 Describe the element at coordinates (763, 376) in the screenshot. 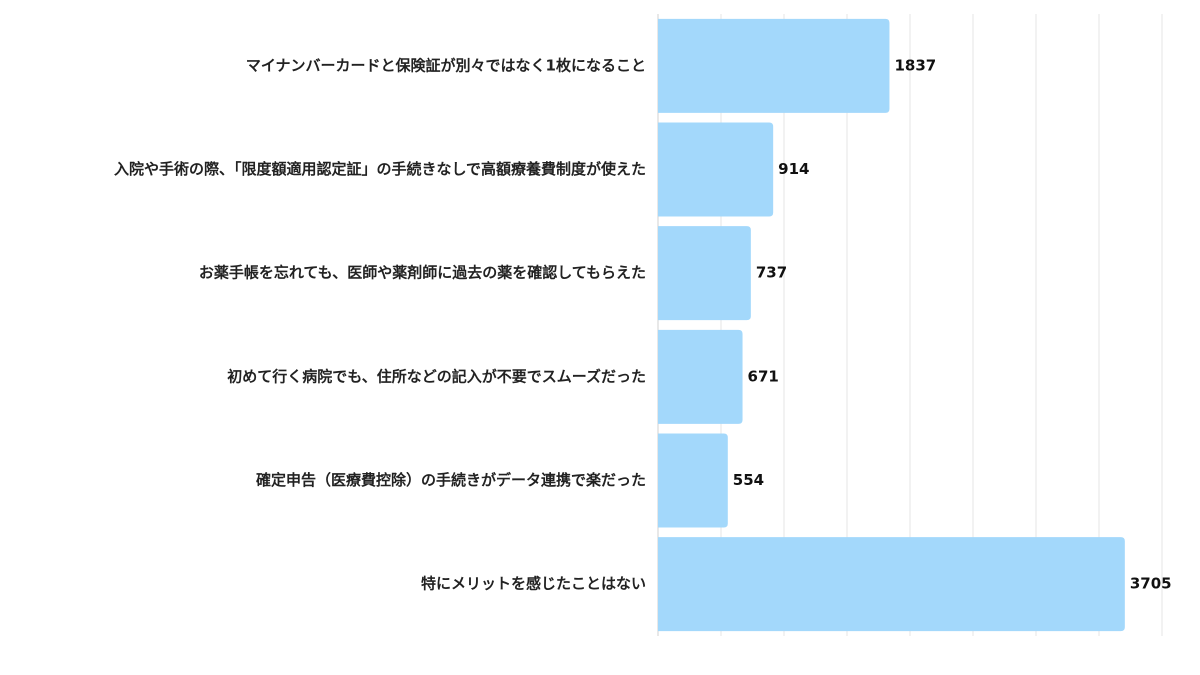

I see `value-label: 671` at that location.